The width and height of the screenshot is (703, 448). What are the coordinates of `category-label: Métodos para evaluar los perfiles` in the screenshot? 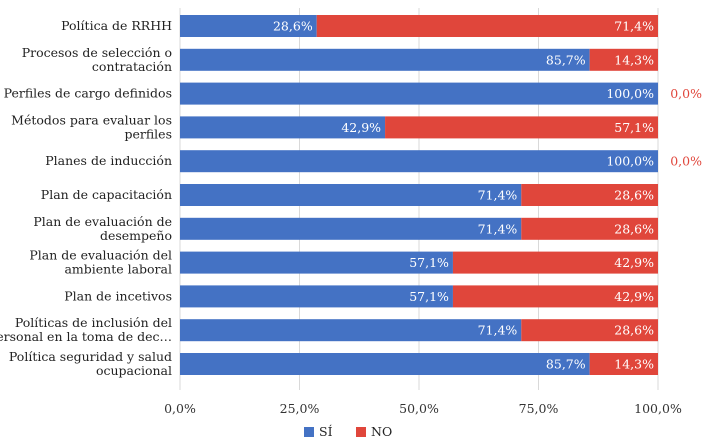 It's located at (91, 126).